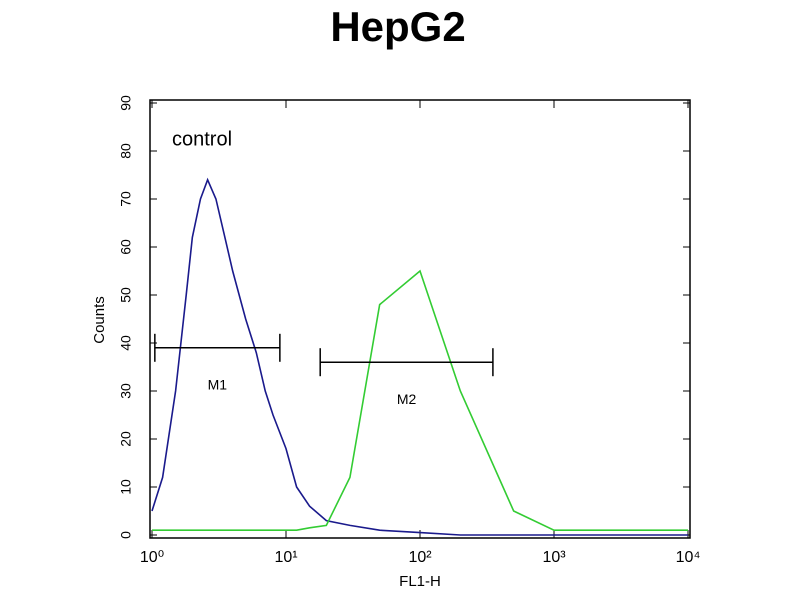  Describe the element at coordinates (99, 320) in the screenshot. I see `y-axis-label: Counts` at that location.